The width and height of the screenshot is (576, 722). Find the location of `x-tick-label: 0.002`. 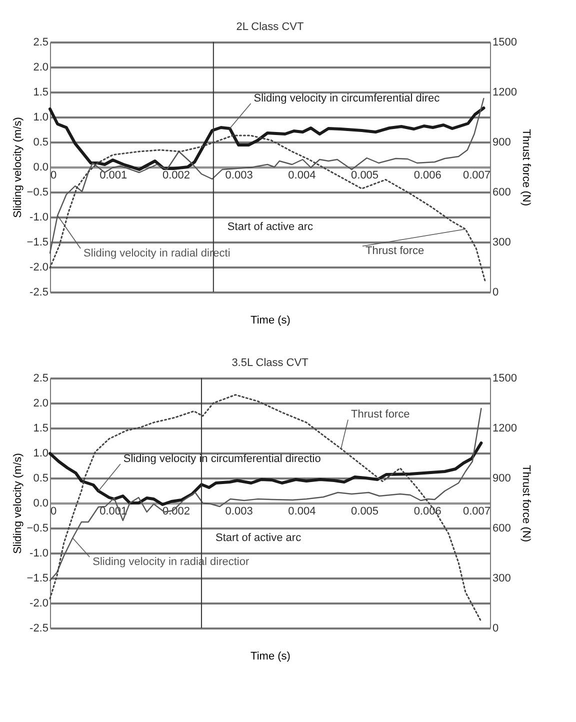

x-tick-label: 0.002 is located at coordinates (176, 176).